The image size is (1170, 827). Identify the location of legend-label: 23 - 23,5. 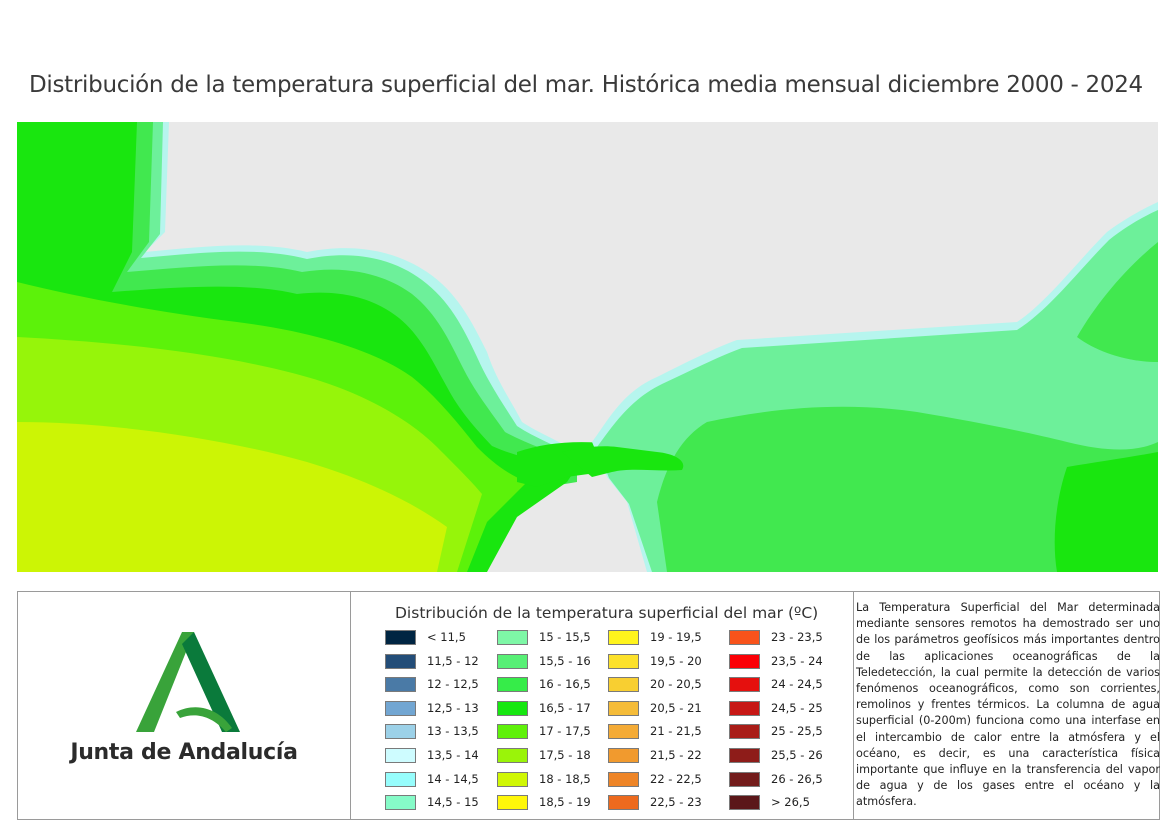
(797, 637).